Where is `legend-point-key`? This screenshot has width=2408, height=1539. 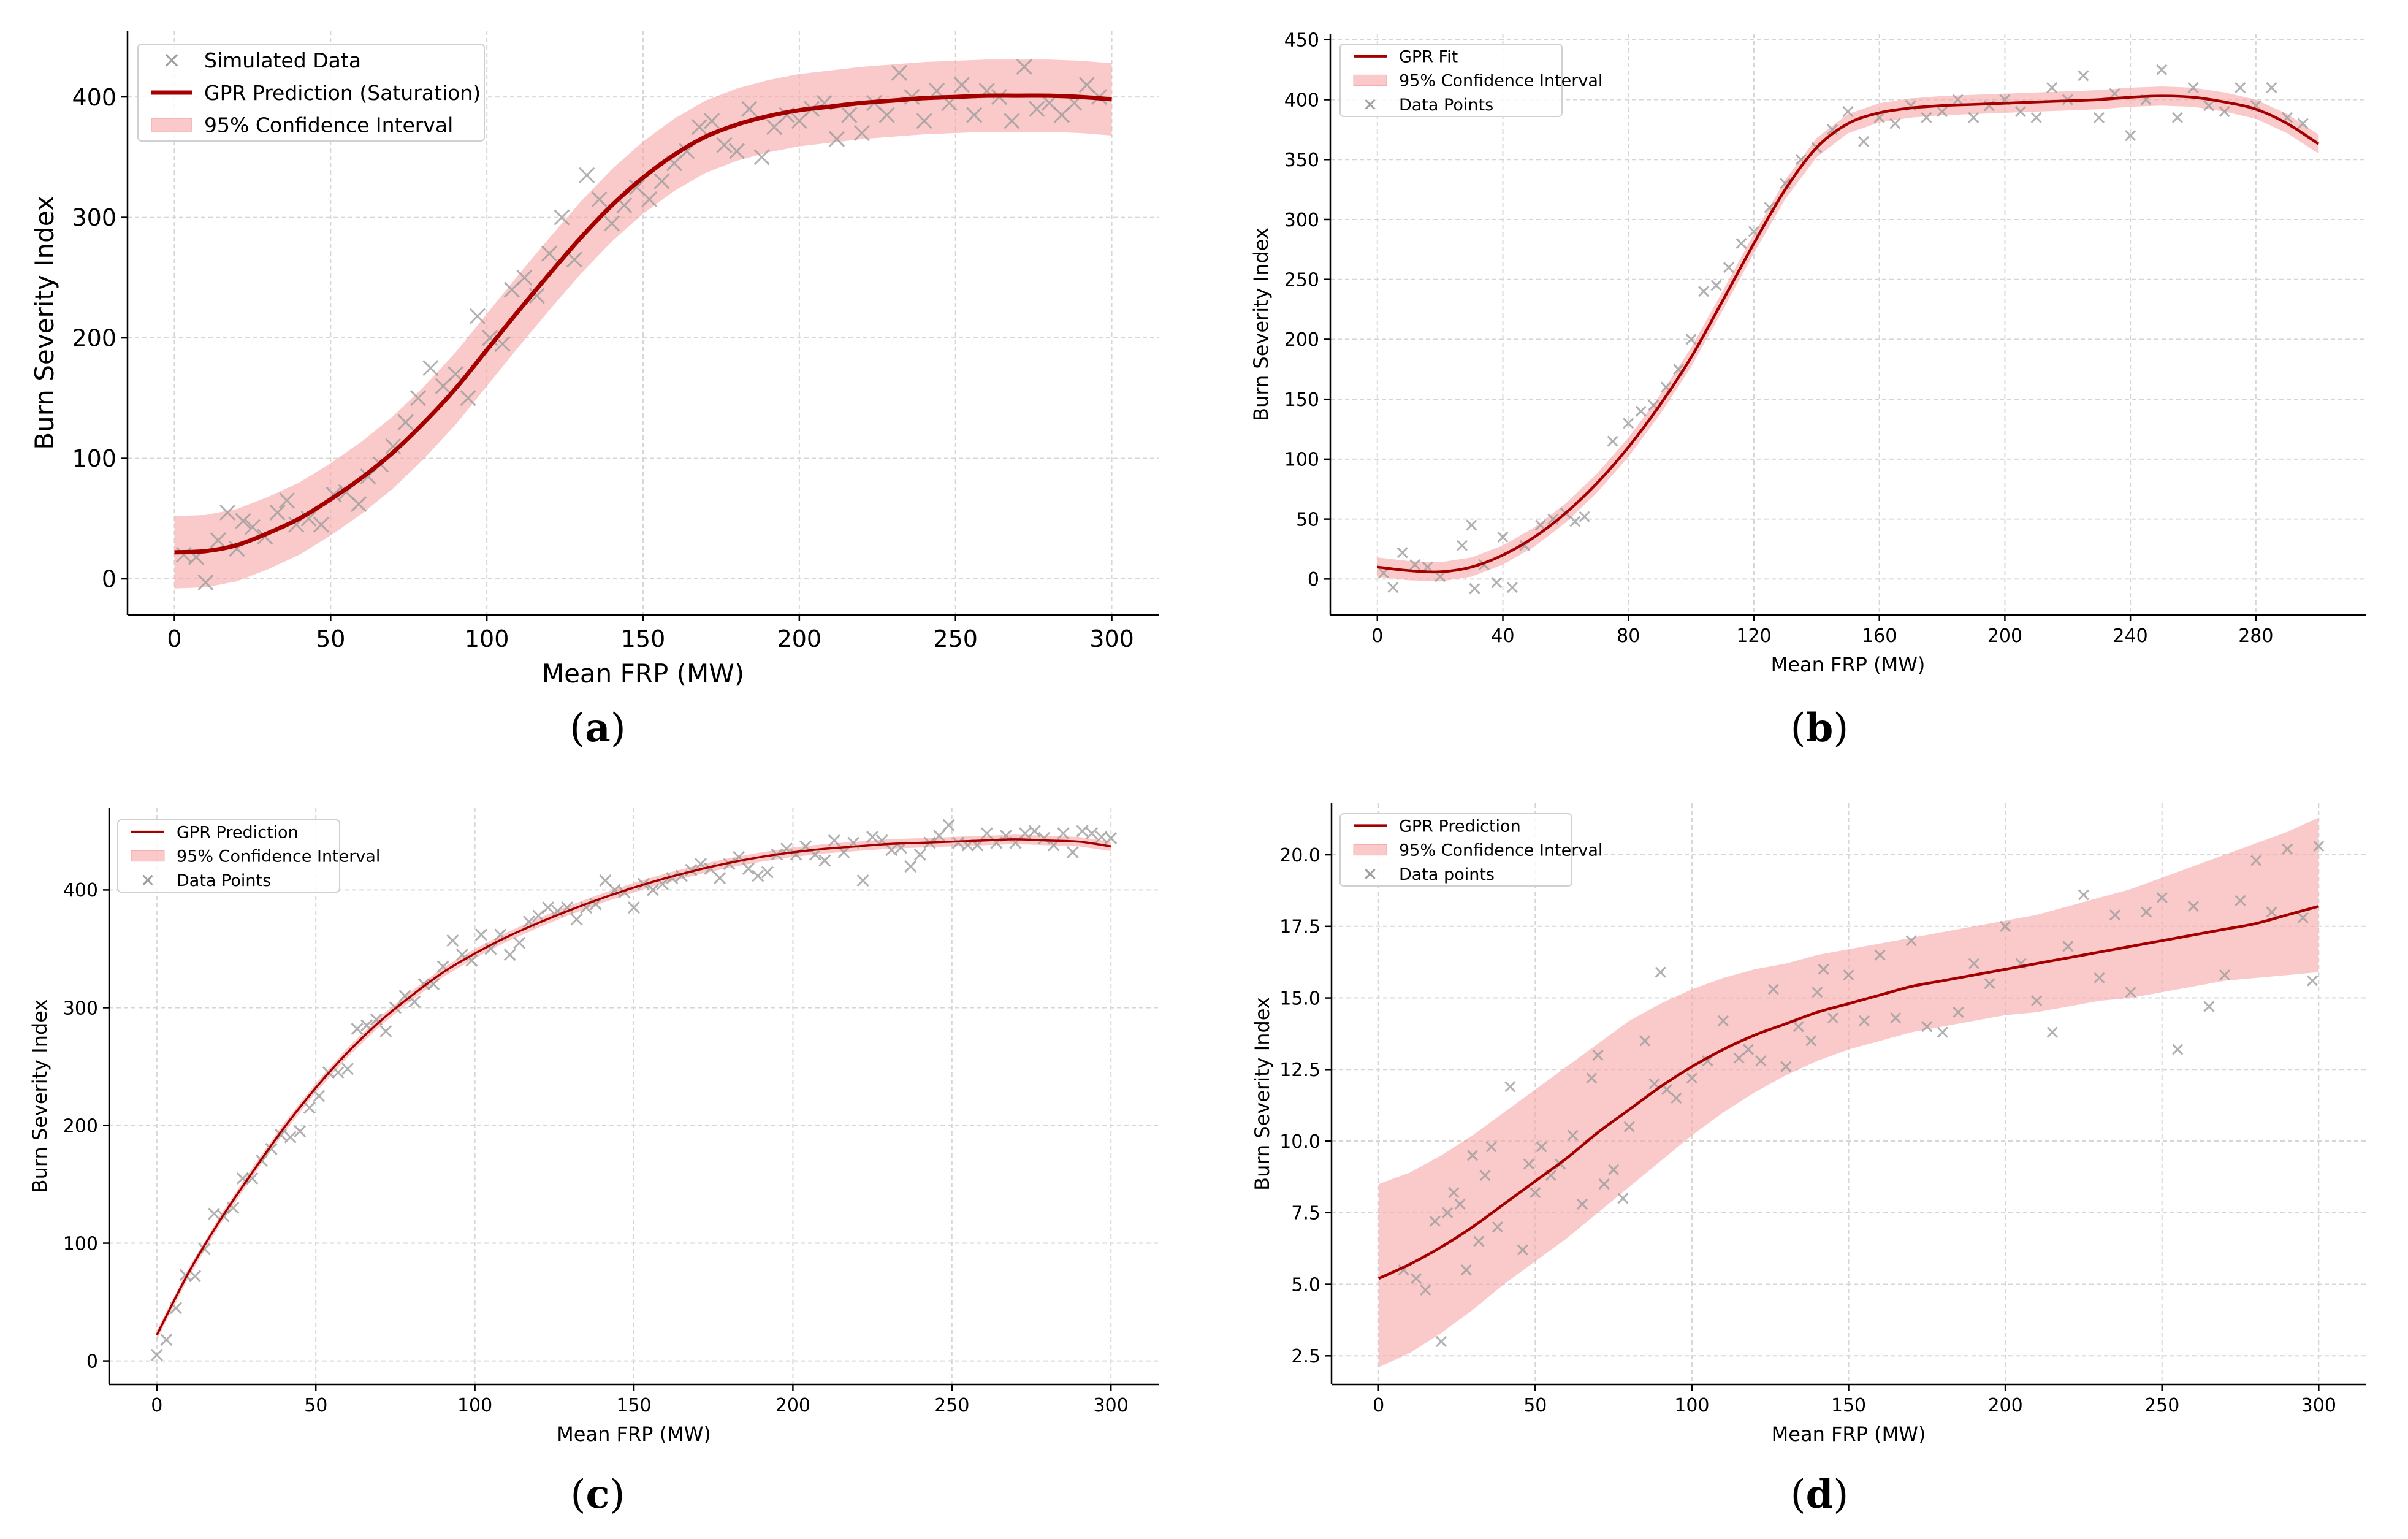
legend-point-key is located at coordinates (147, 879).